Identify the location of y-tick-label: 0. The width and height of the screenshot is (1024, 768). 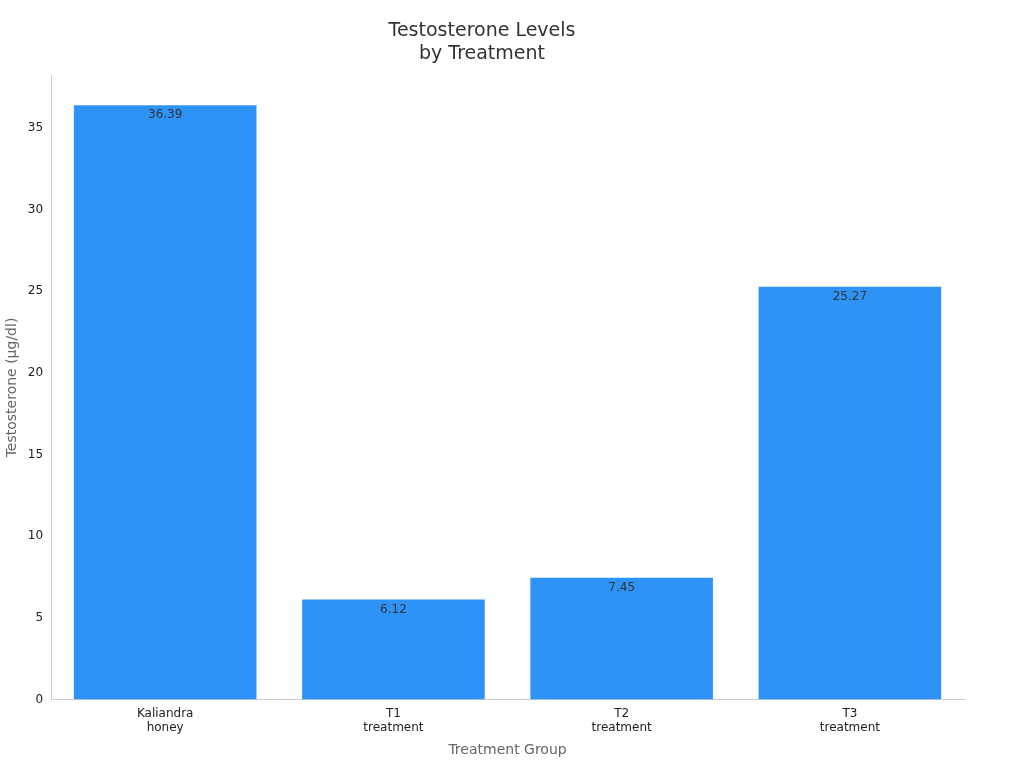
(39, 698).